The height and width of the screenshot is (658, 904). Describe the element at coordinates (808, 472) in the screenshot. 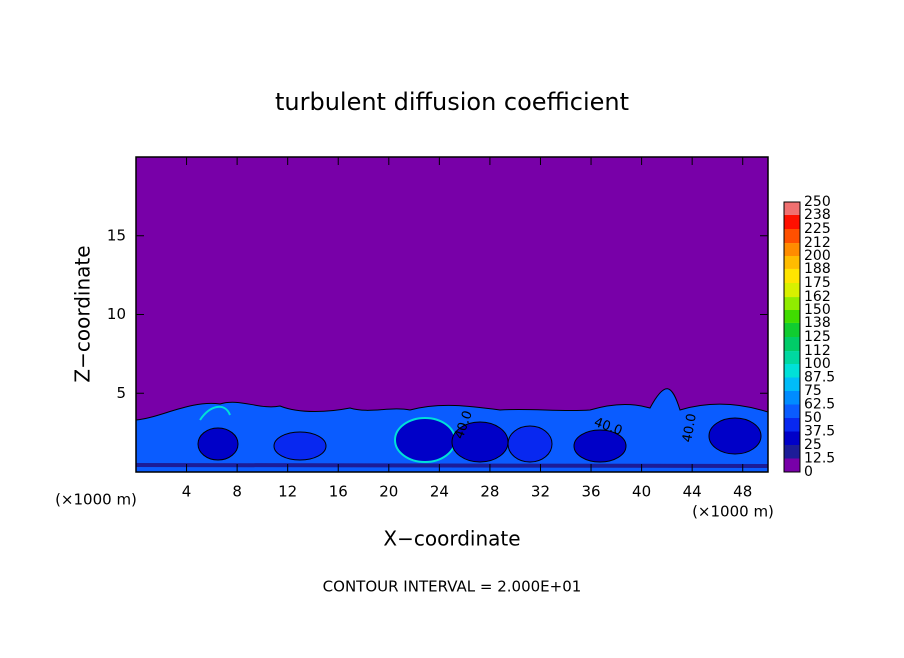

I see `colorbar-label: 0` at that location.